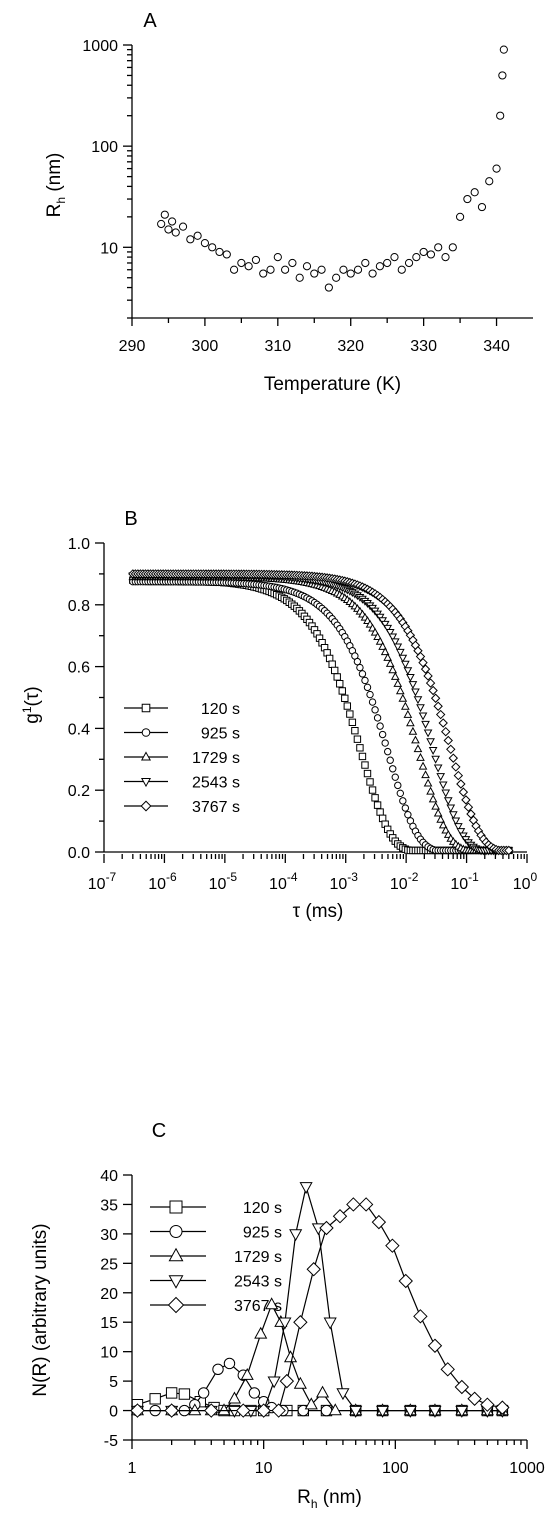  What do you see at coordinates (350, 346) in the screenshot?
I see `x-tick-label: 320` at bounding box center [350, 346].